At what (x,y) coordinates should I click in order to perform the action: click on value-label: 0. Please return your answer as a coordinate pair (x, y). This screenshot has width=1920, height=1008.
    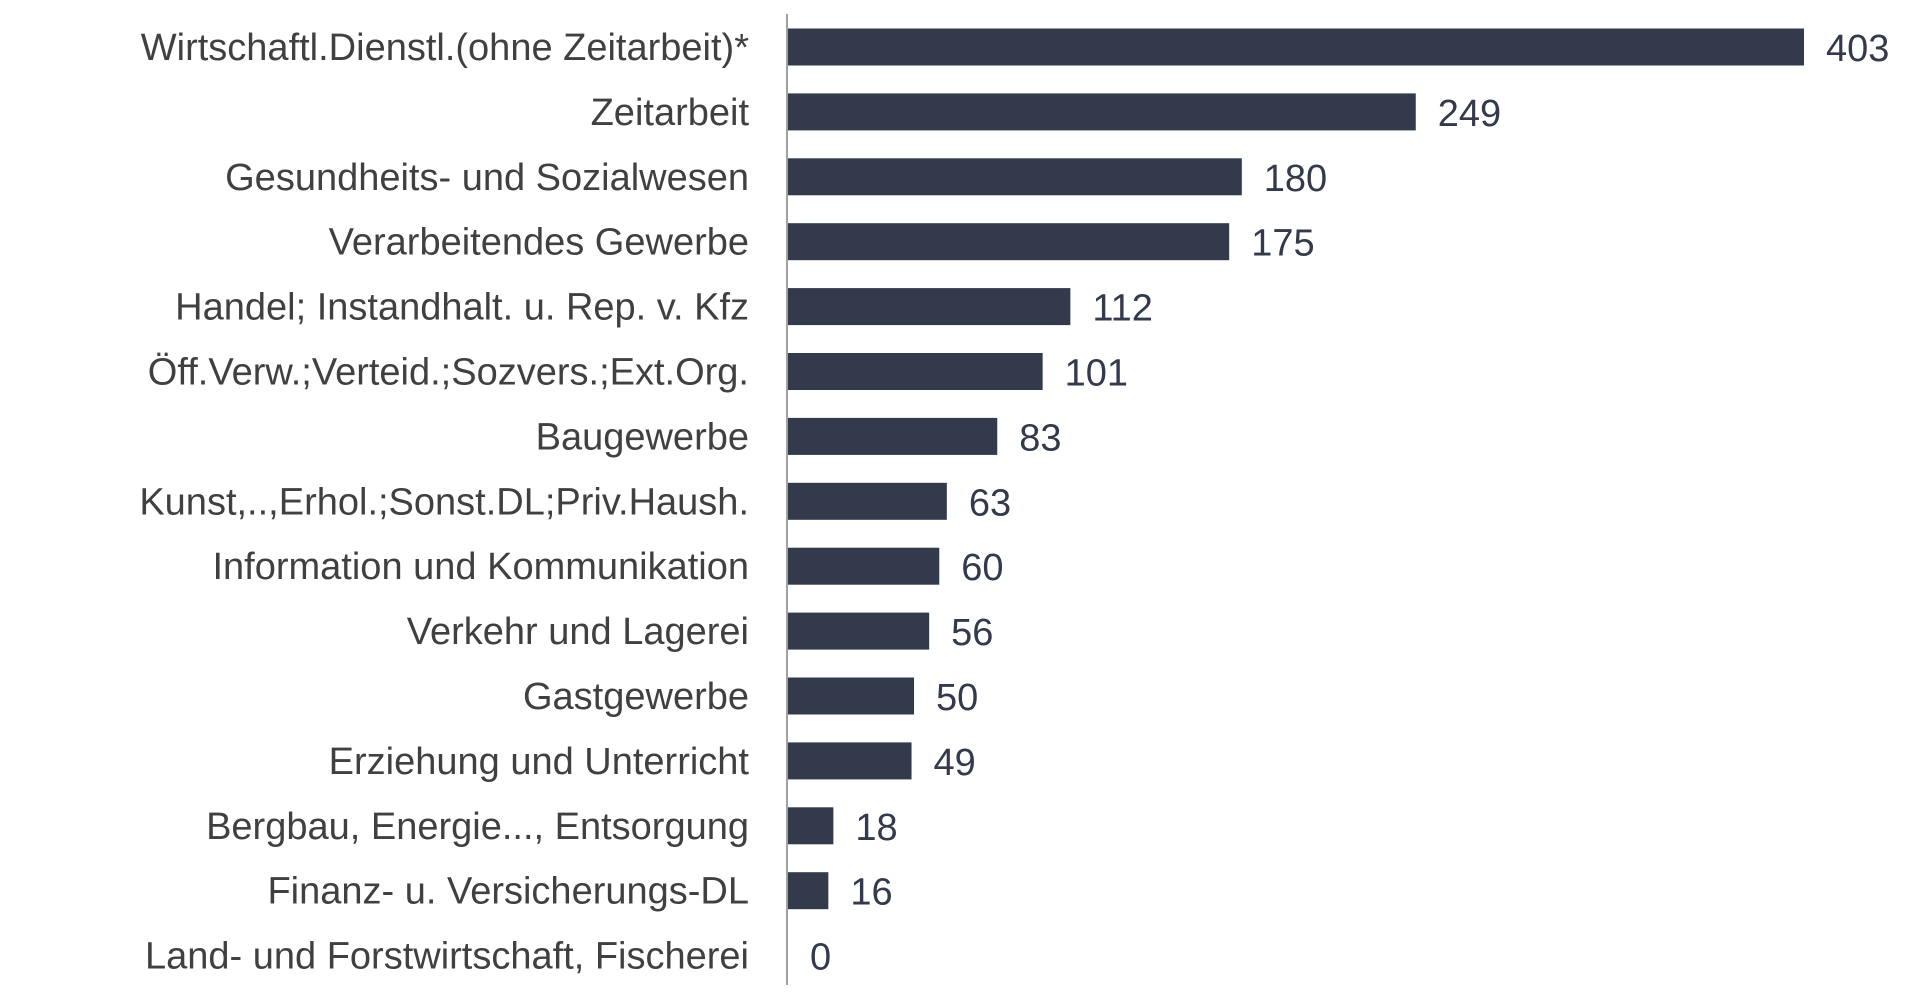
    Looking at the image, I should click on (820, 958).